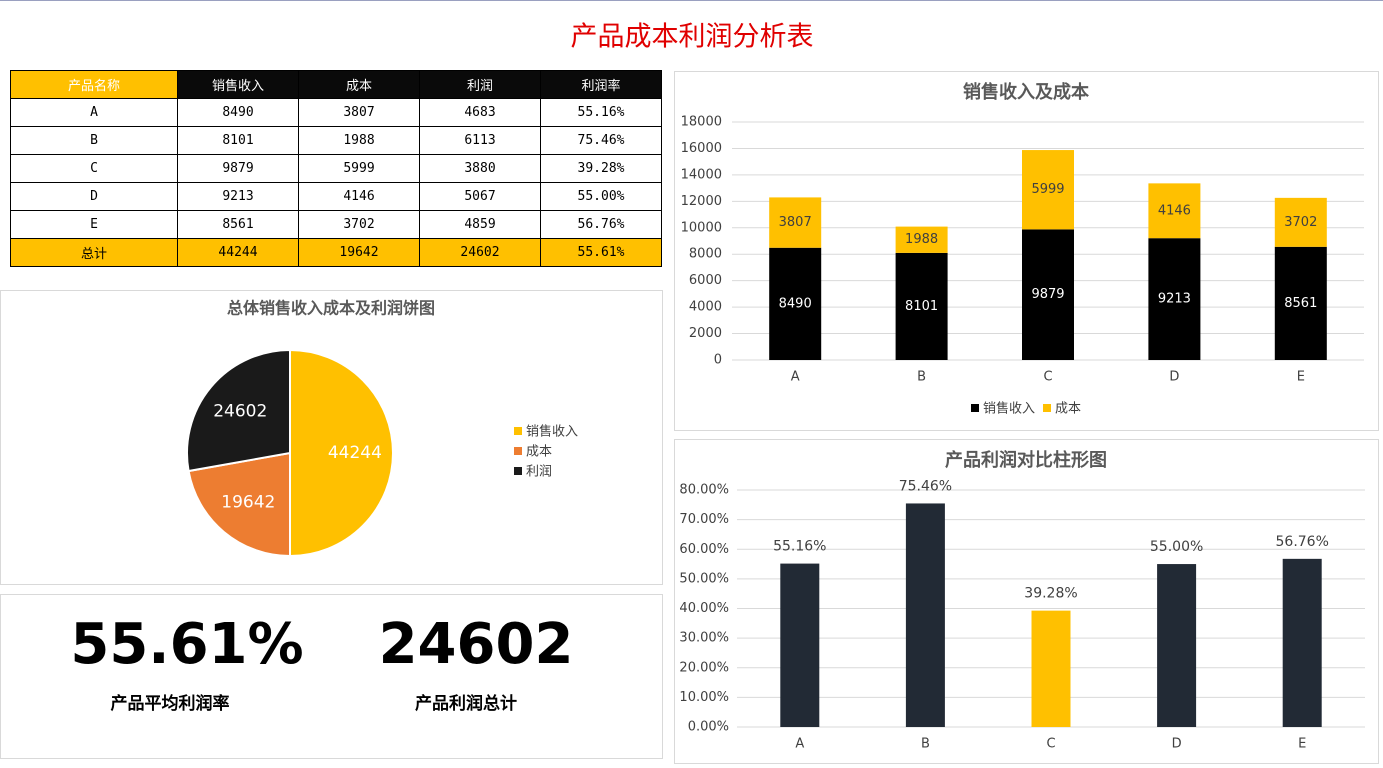  Describe the element at coordinates (704, 549) in the screenshot. I see `y-tick-label: 60.00%` at that location.